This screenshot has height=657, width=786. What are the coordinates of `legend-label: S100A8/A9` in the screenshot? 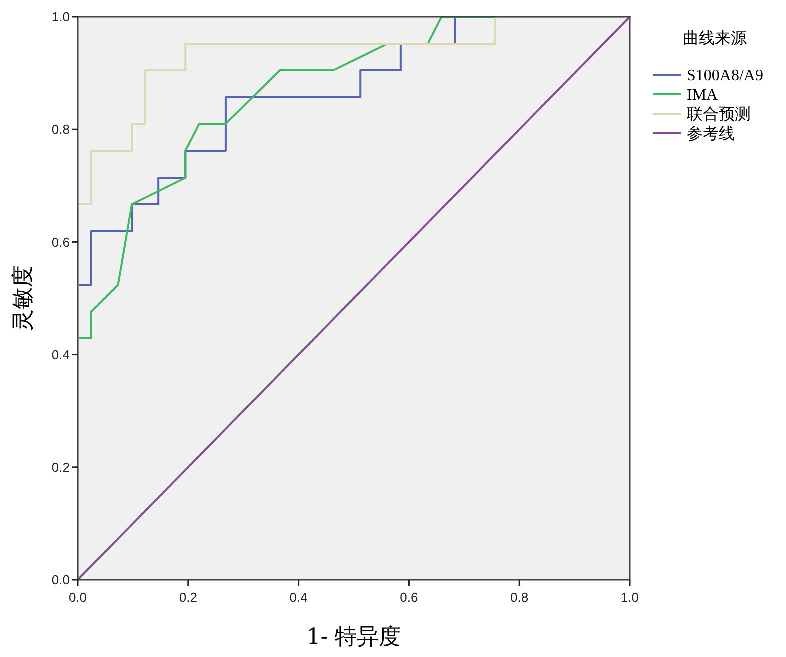 It's located at (725, 76).